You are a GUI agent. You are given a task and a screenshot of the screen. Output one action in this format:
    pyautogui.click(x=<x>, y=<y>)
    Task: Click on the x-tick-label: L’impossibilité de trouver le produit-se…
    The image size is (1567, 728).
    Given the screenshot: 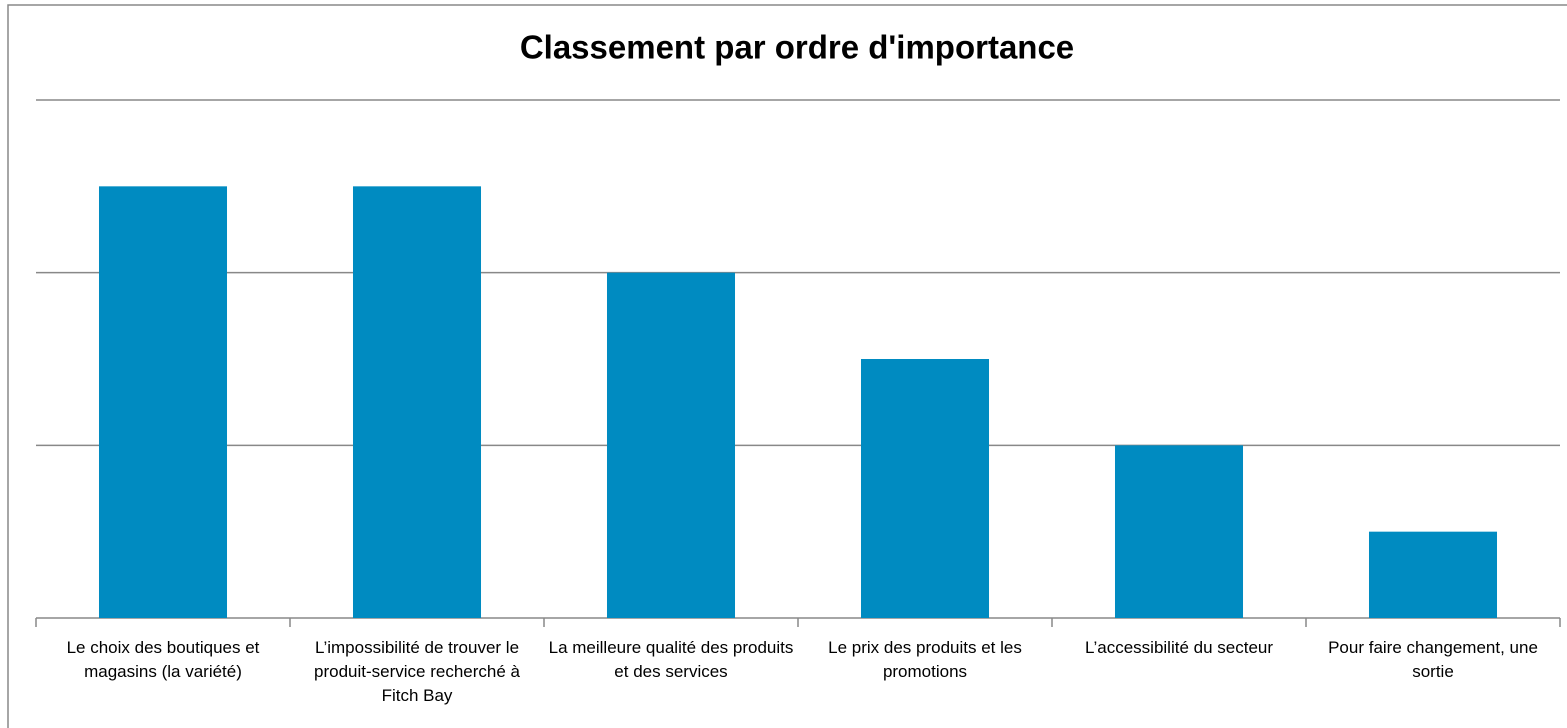 What is the action you would take?
    pyautogui.click(x=417, y=671)
    